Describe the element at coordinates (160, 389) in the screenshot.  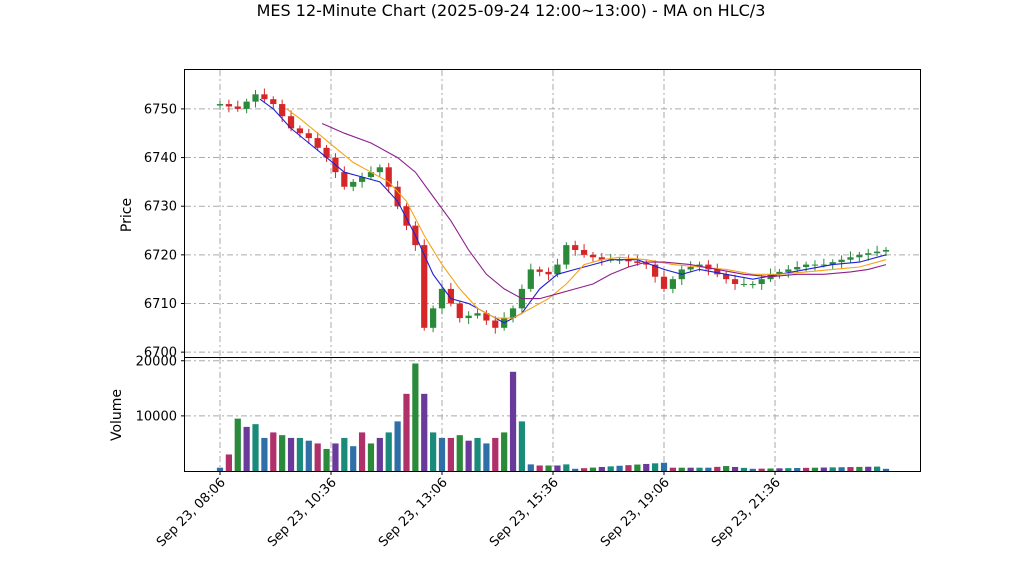
I see `volume-axis-ticks: 10000 20000` at that location.